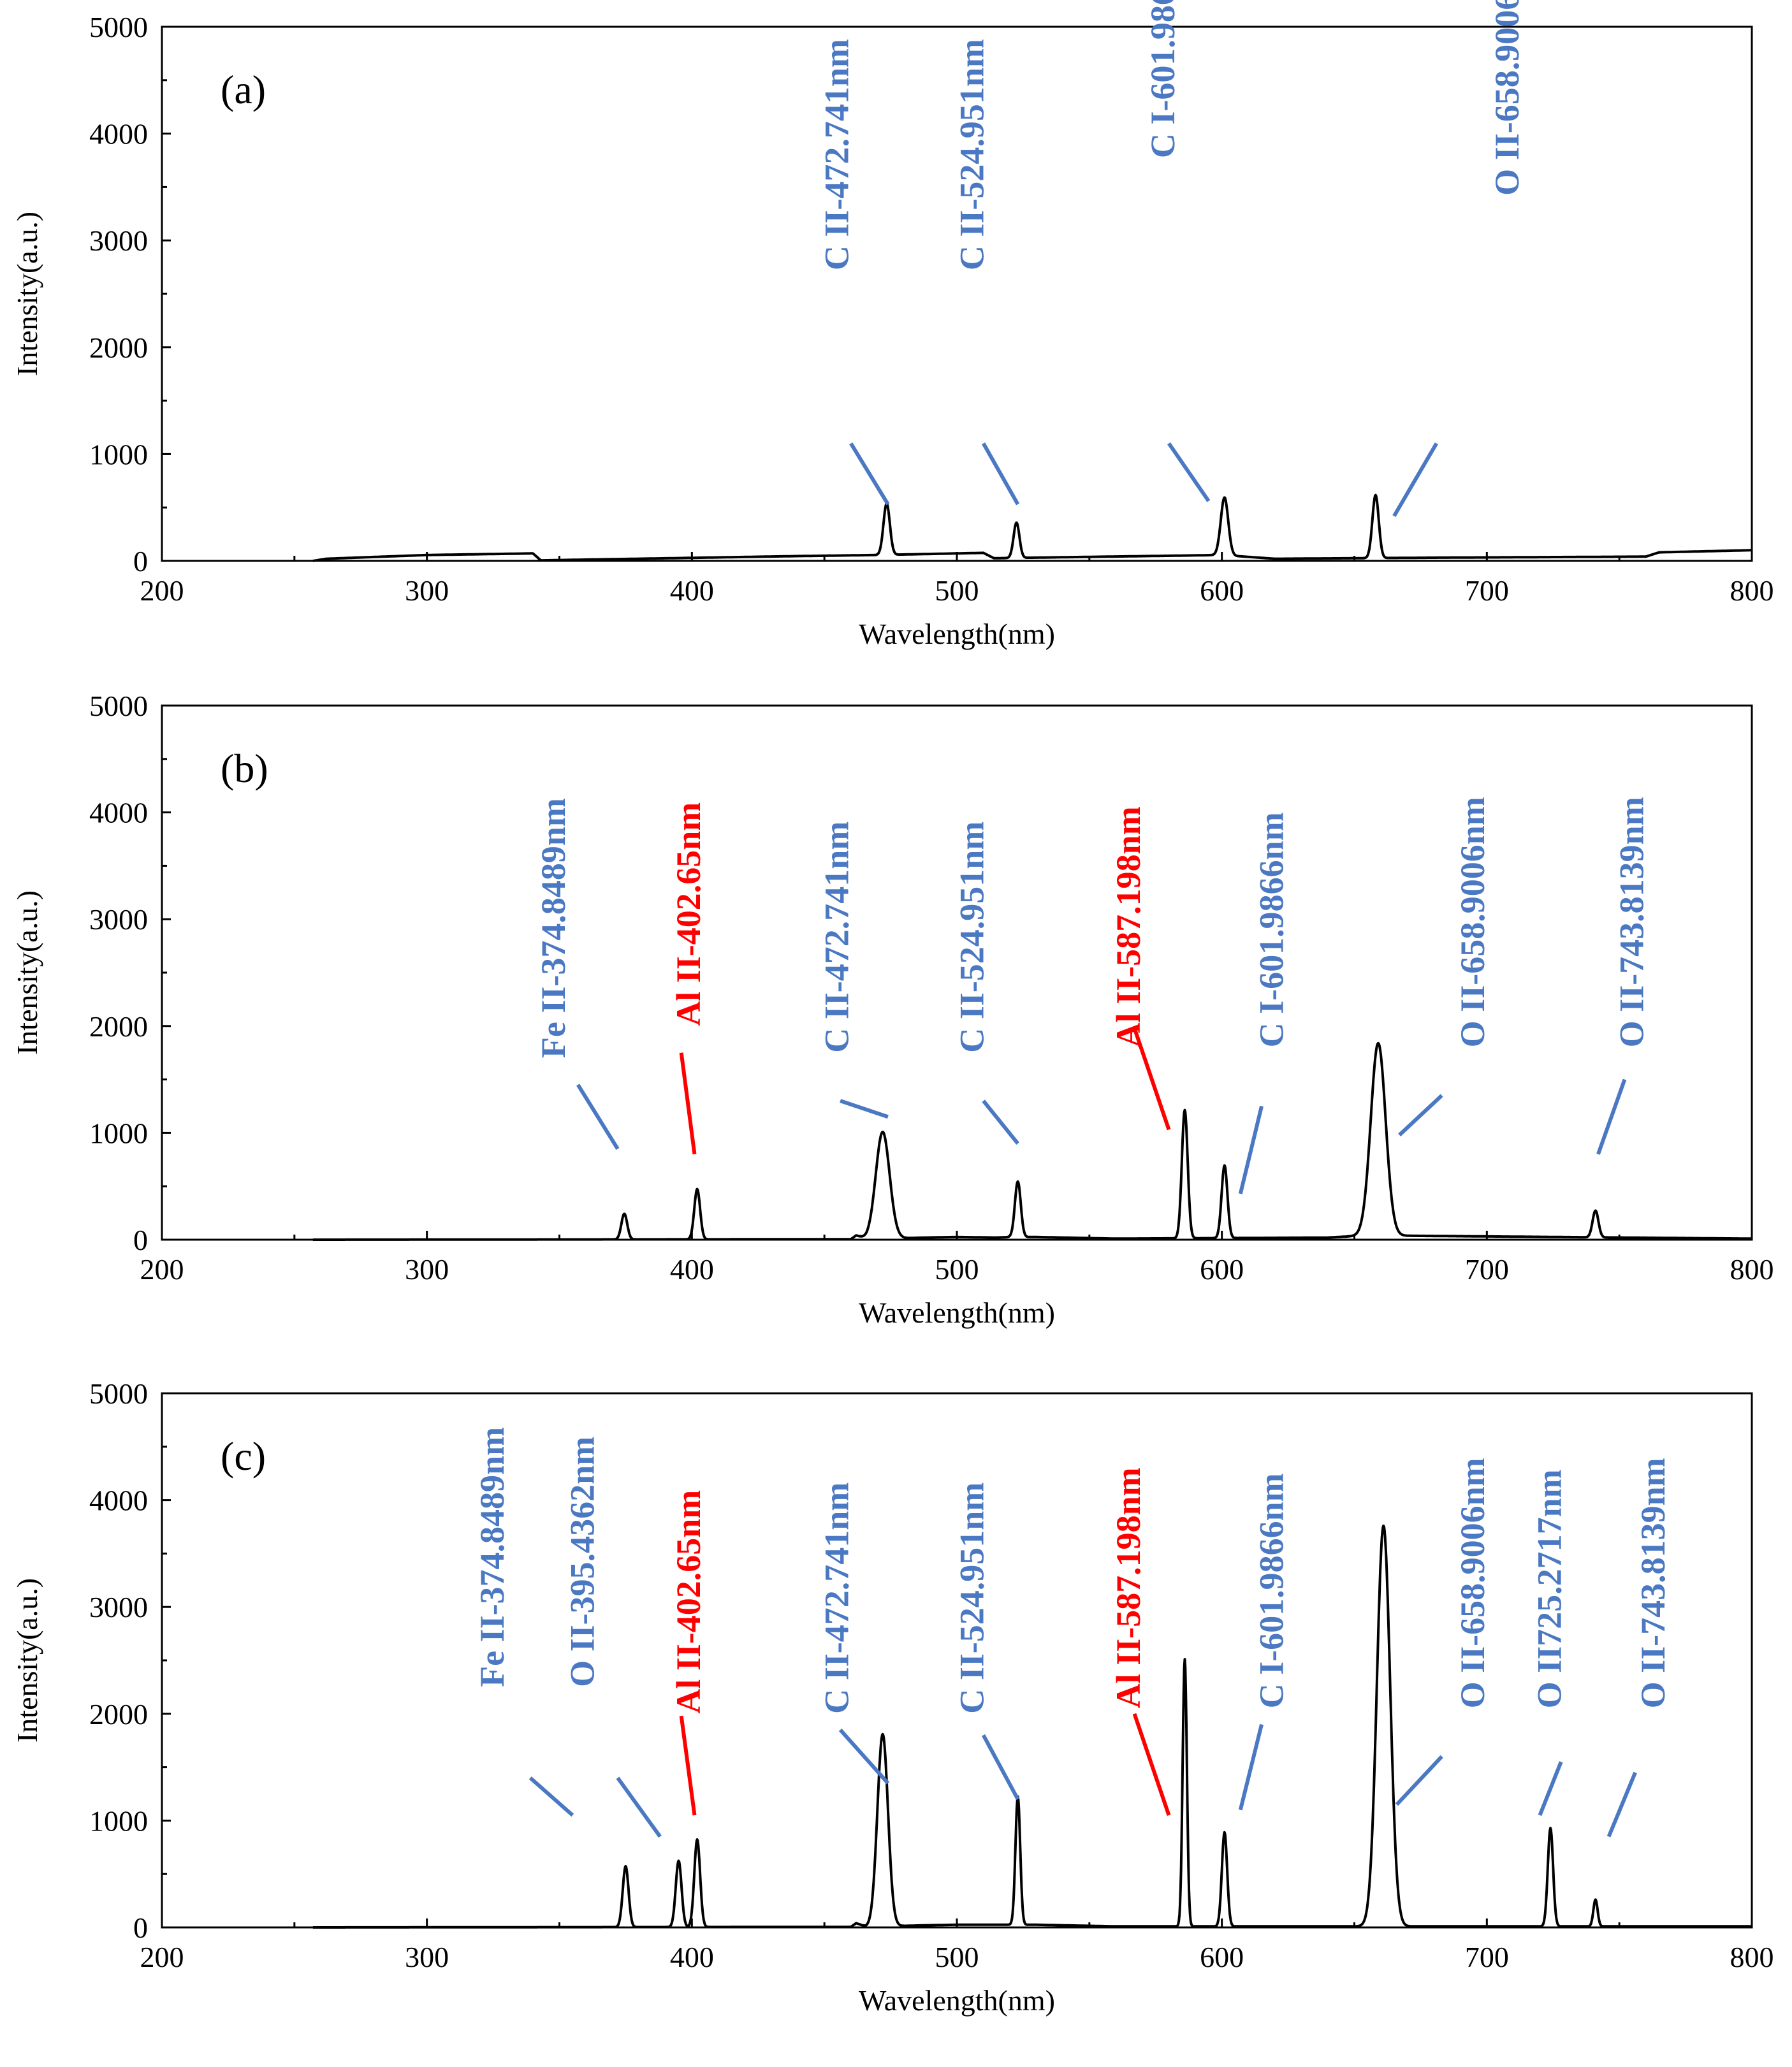 Image resolution: width=1792 pixels, height=2067 pixels. I want to click on panel-label: (a), so click(243, 89).